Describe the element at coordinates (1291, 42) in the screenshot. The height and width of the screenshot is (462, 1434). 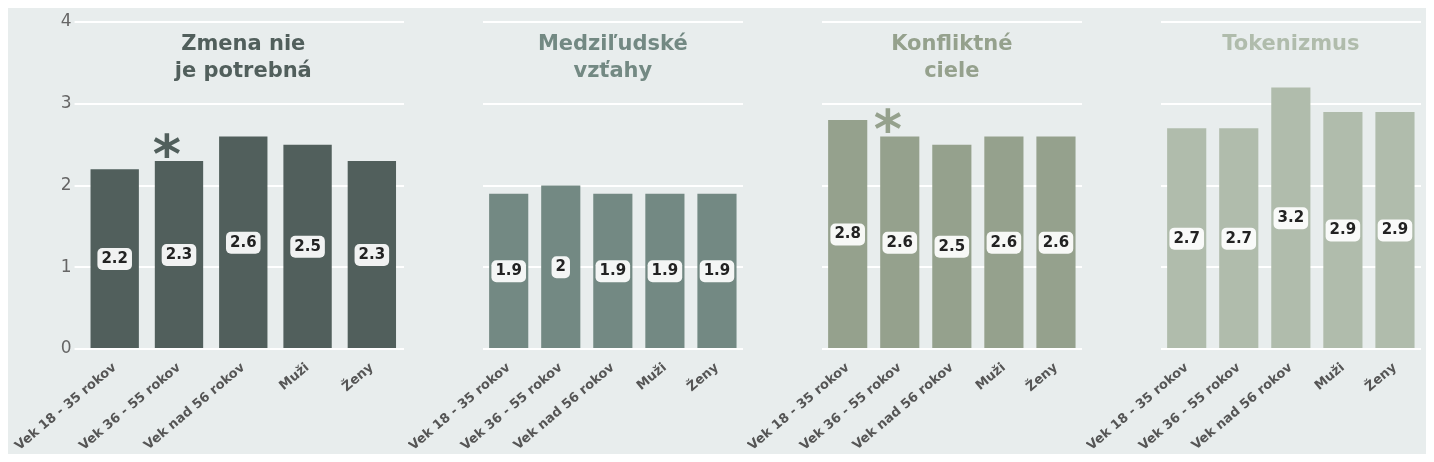
I see `chart-title: Tokenizmus` at that location.